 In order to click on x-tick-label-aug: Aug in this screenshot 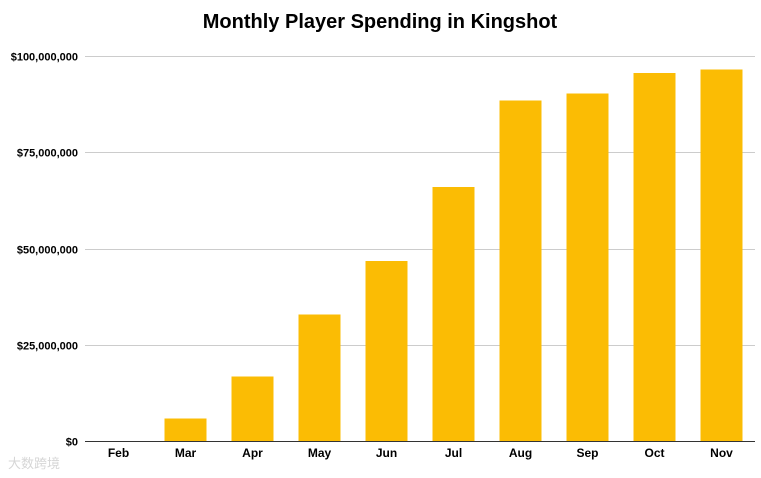, I will do `click(520, 453)`.